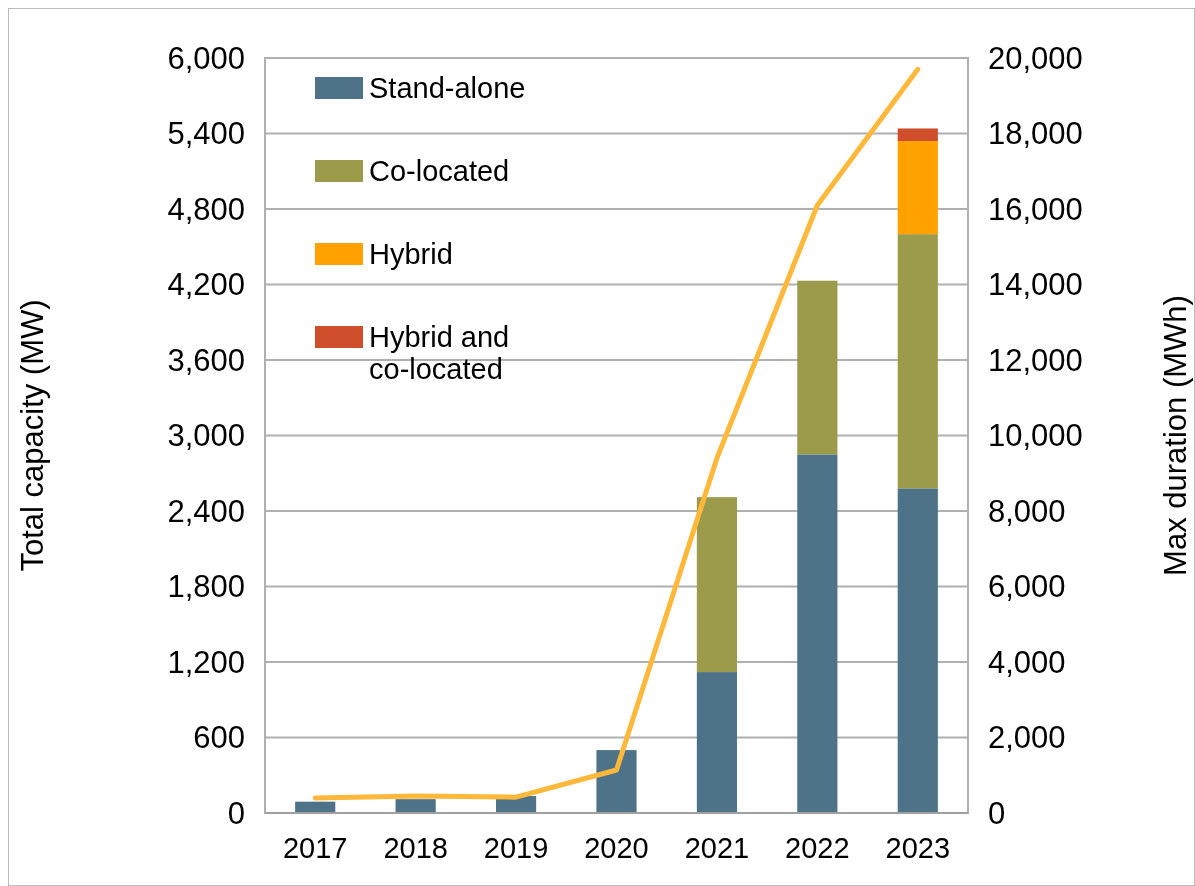 Image resolution: width=1195 pixels, height=886 pixels. What do you see at coordinates (236, 813) in the screenshot?
I see `y-tick-label: 0` at bounding box center [236, 813].